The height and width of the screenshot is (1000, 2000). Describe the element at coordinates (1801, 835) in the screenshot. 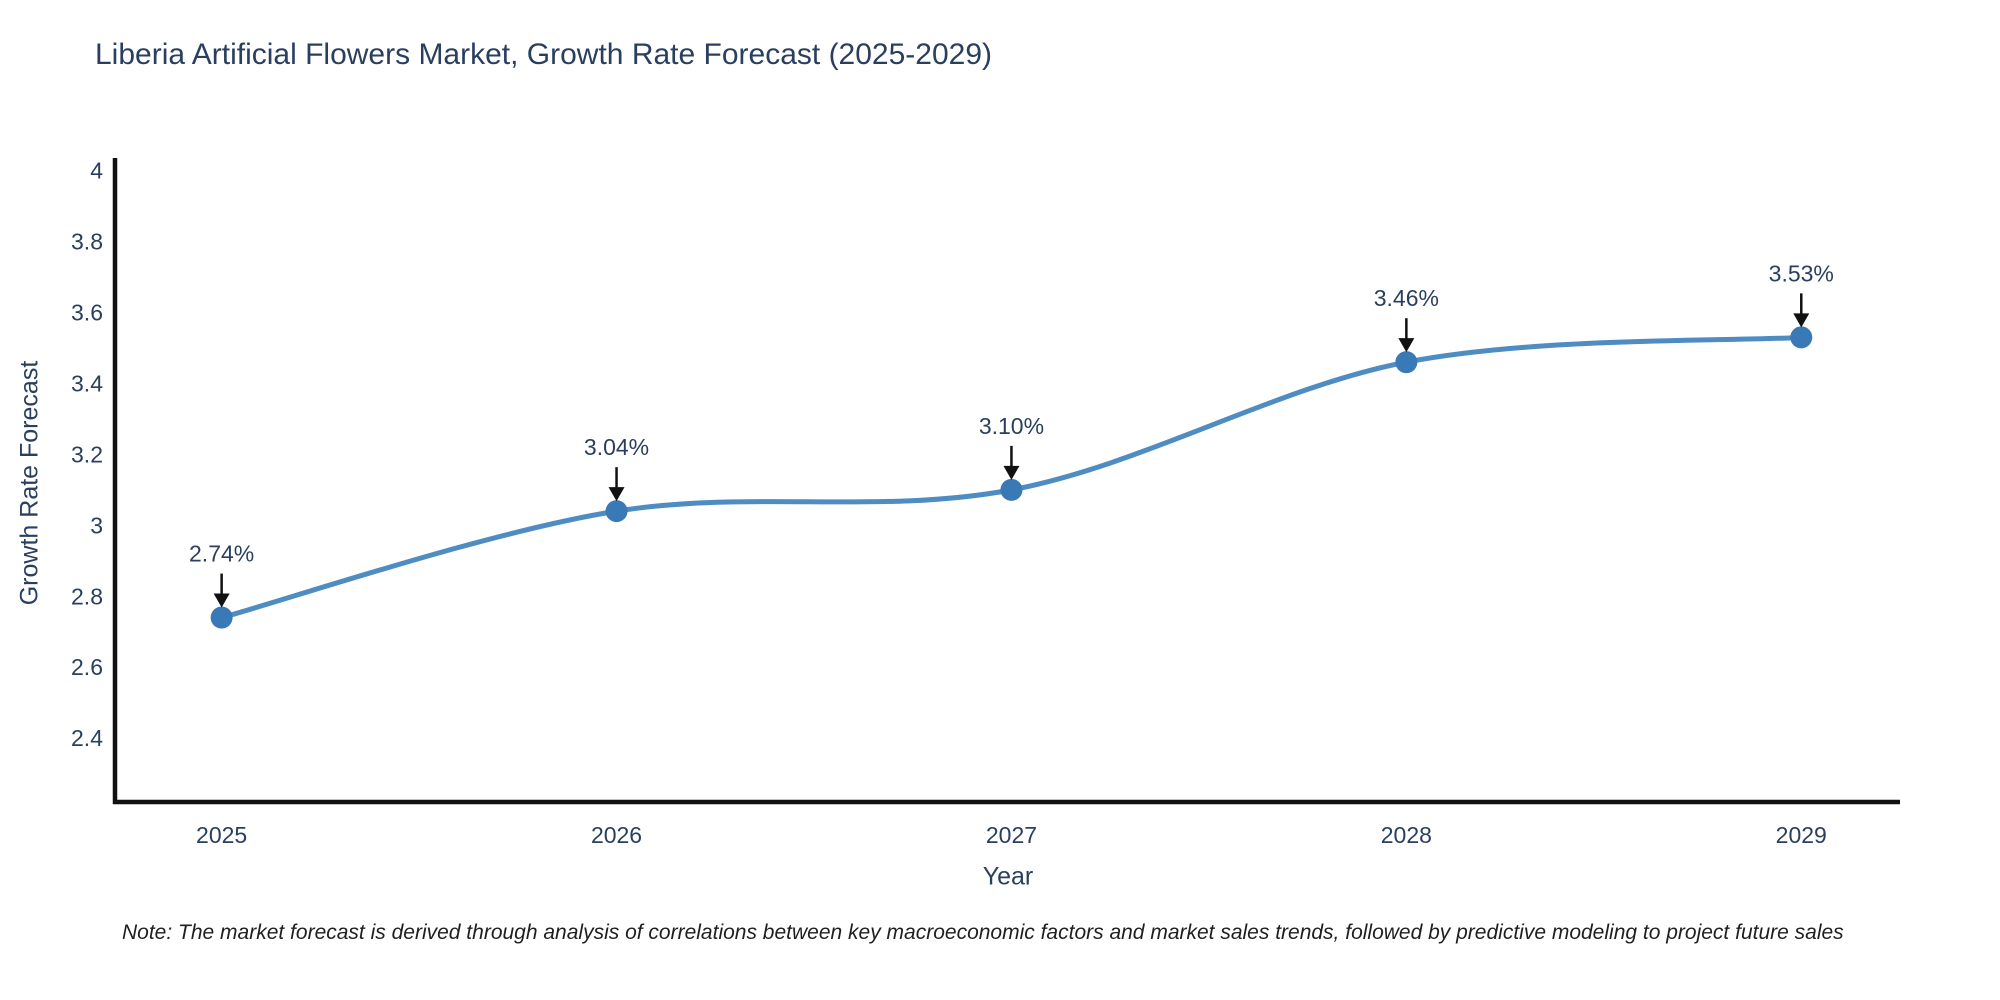

I see `x-tick-label: 2029` at that location.